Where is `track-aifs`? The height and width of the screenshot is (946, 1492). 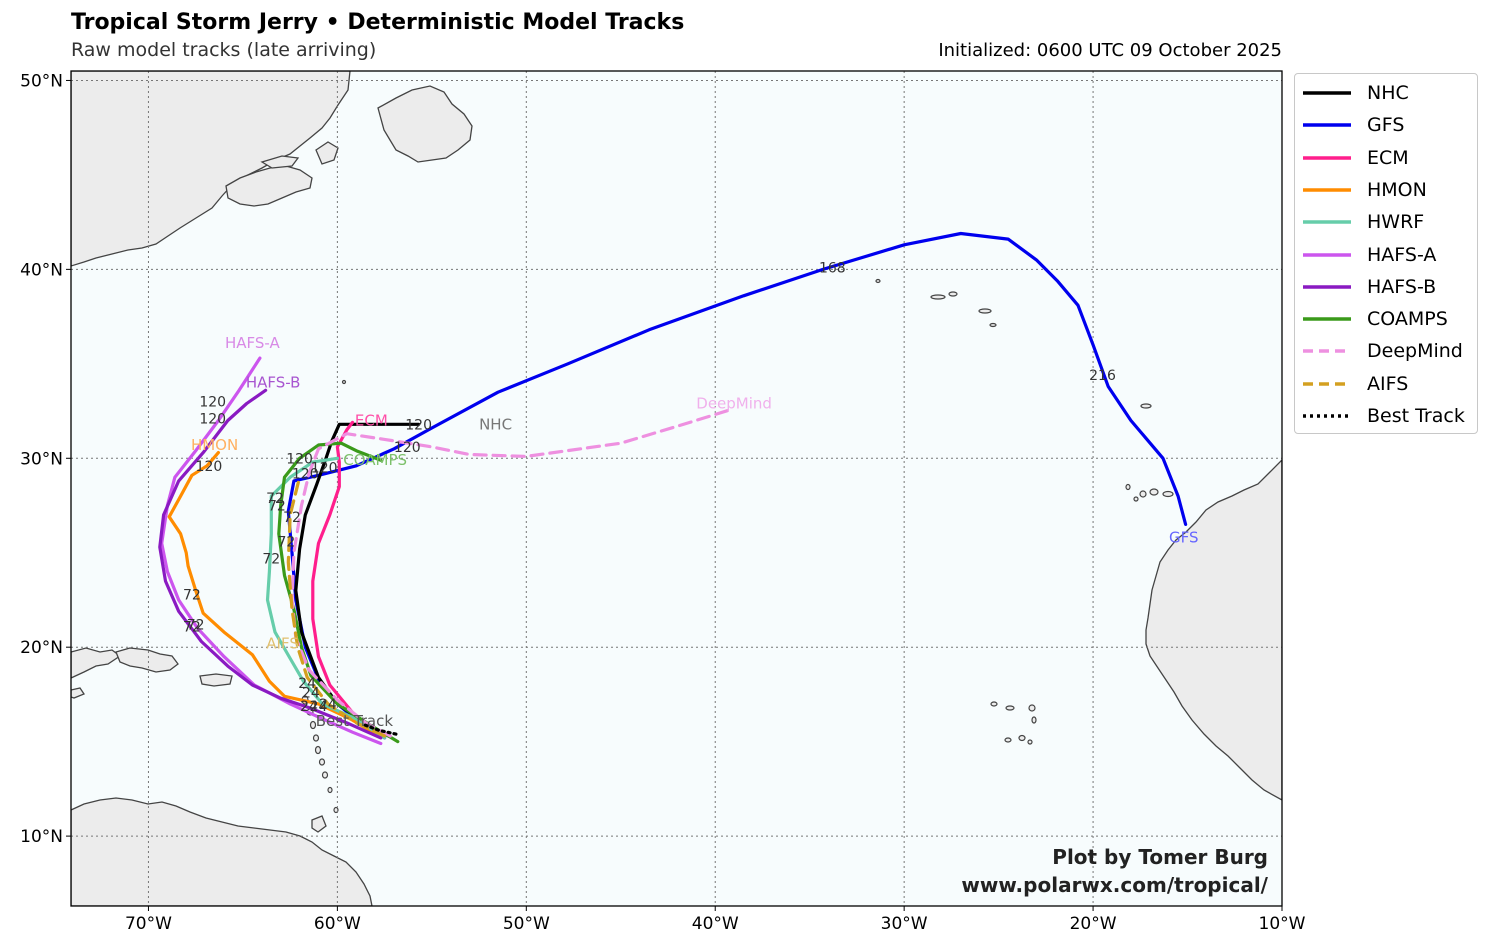
track-aifs is located at coordinates (336, 606).